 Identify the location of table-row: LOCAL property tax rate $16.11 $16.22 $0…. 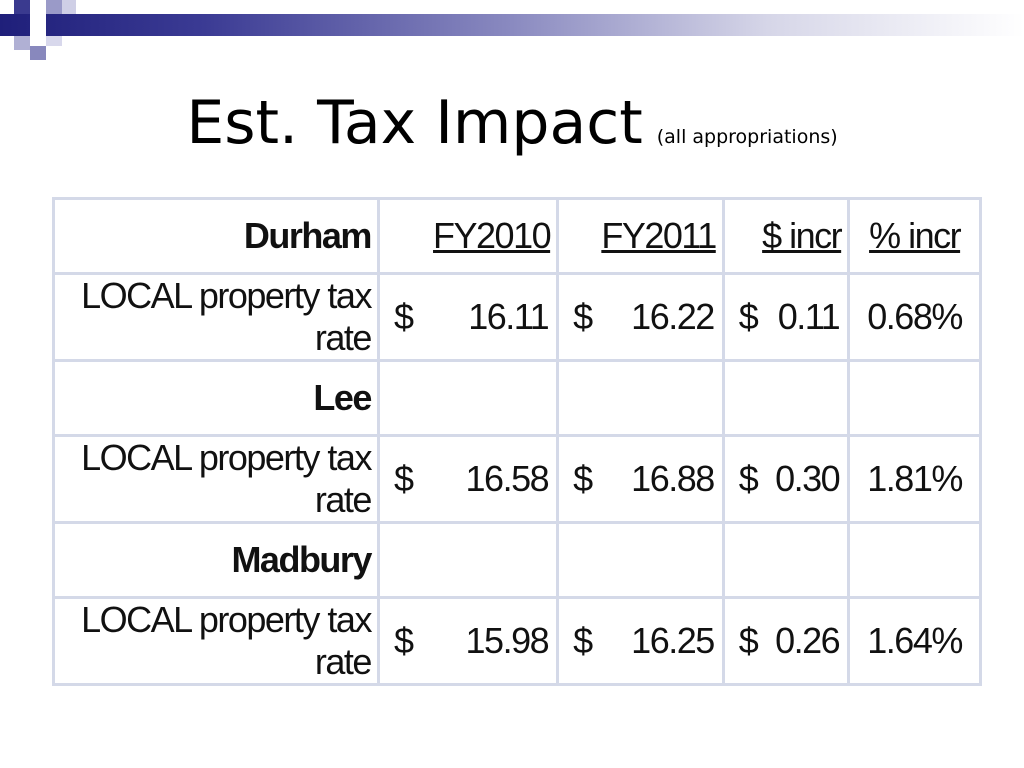
(517, 317).